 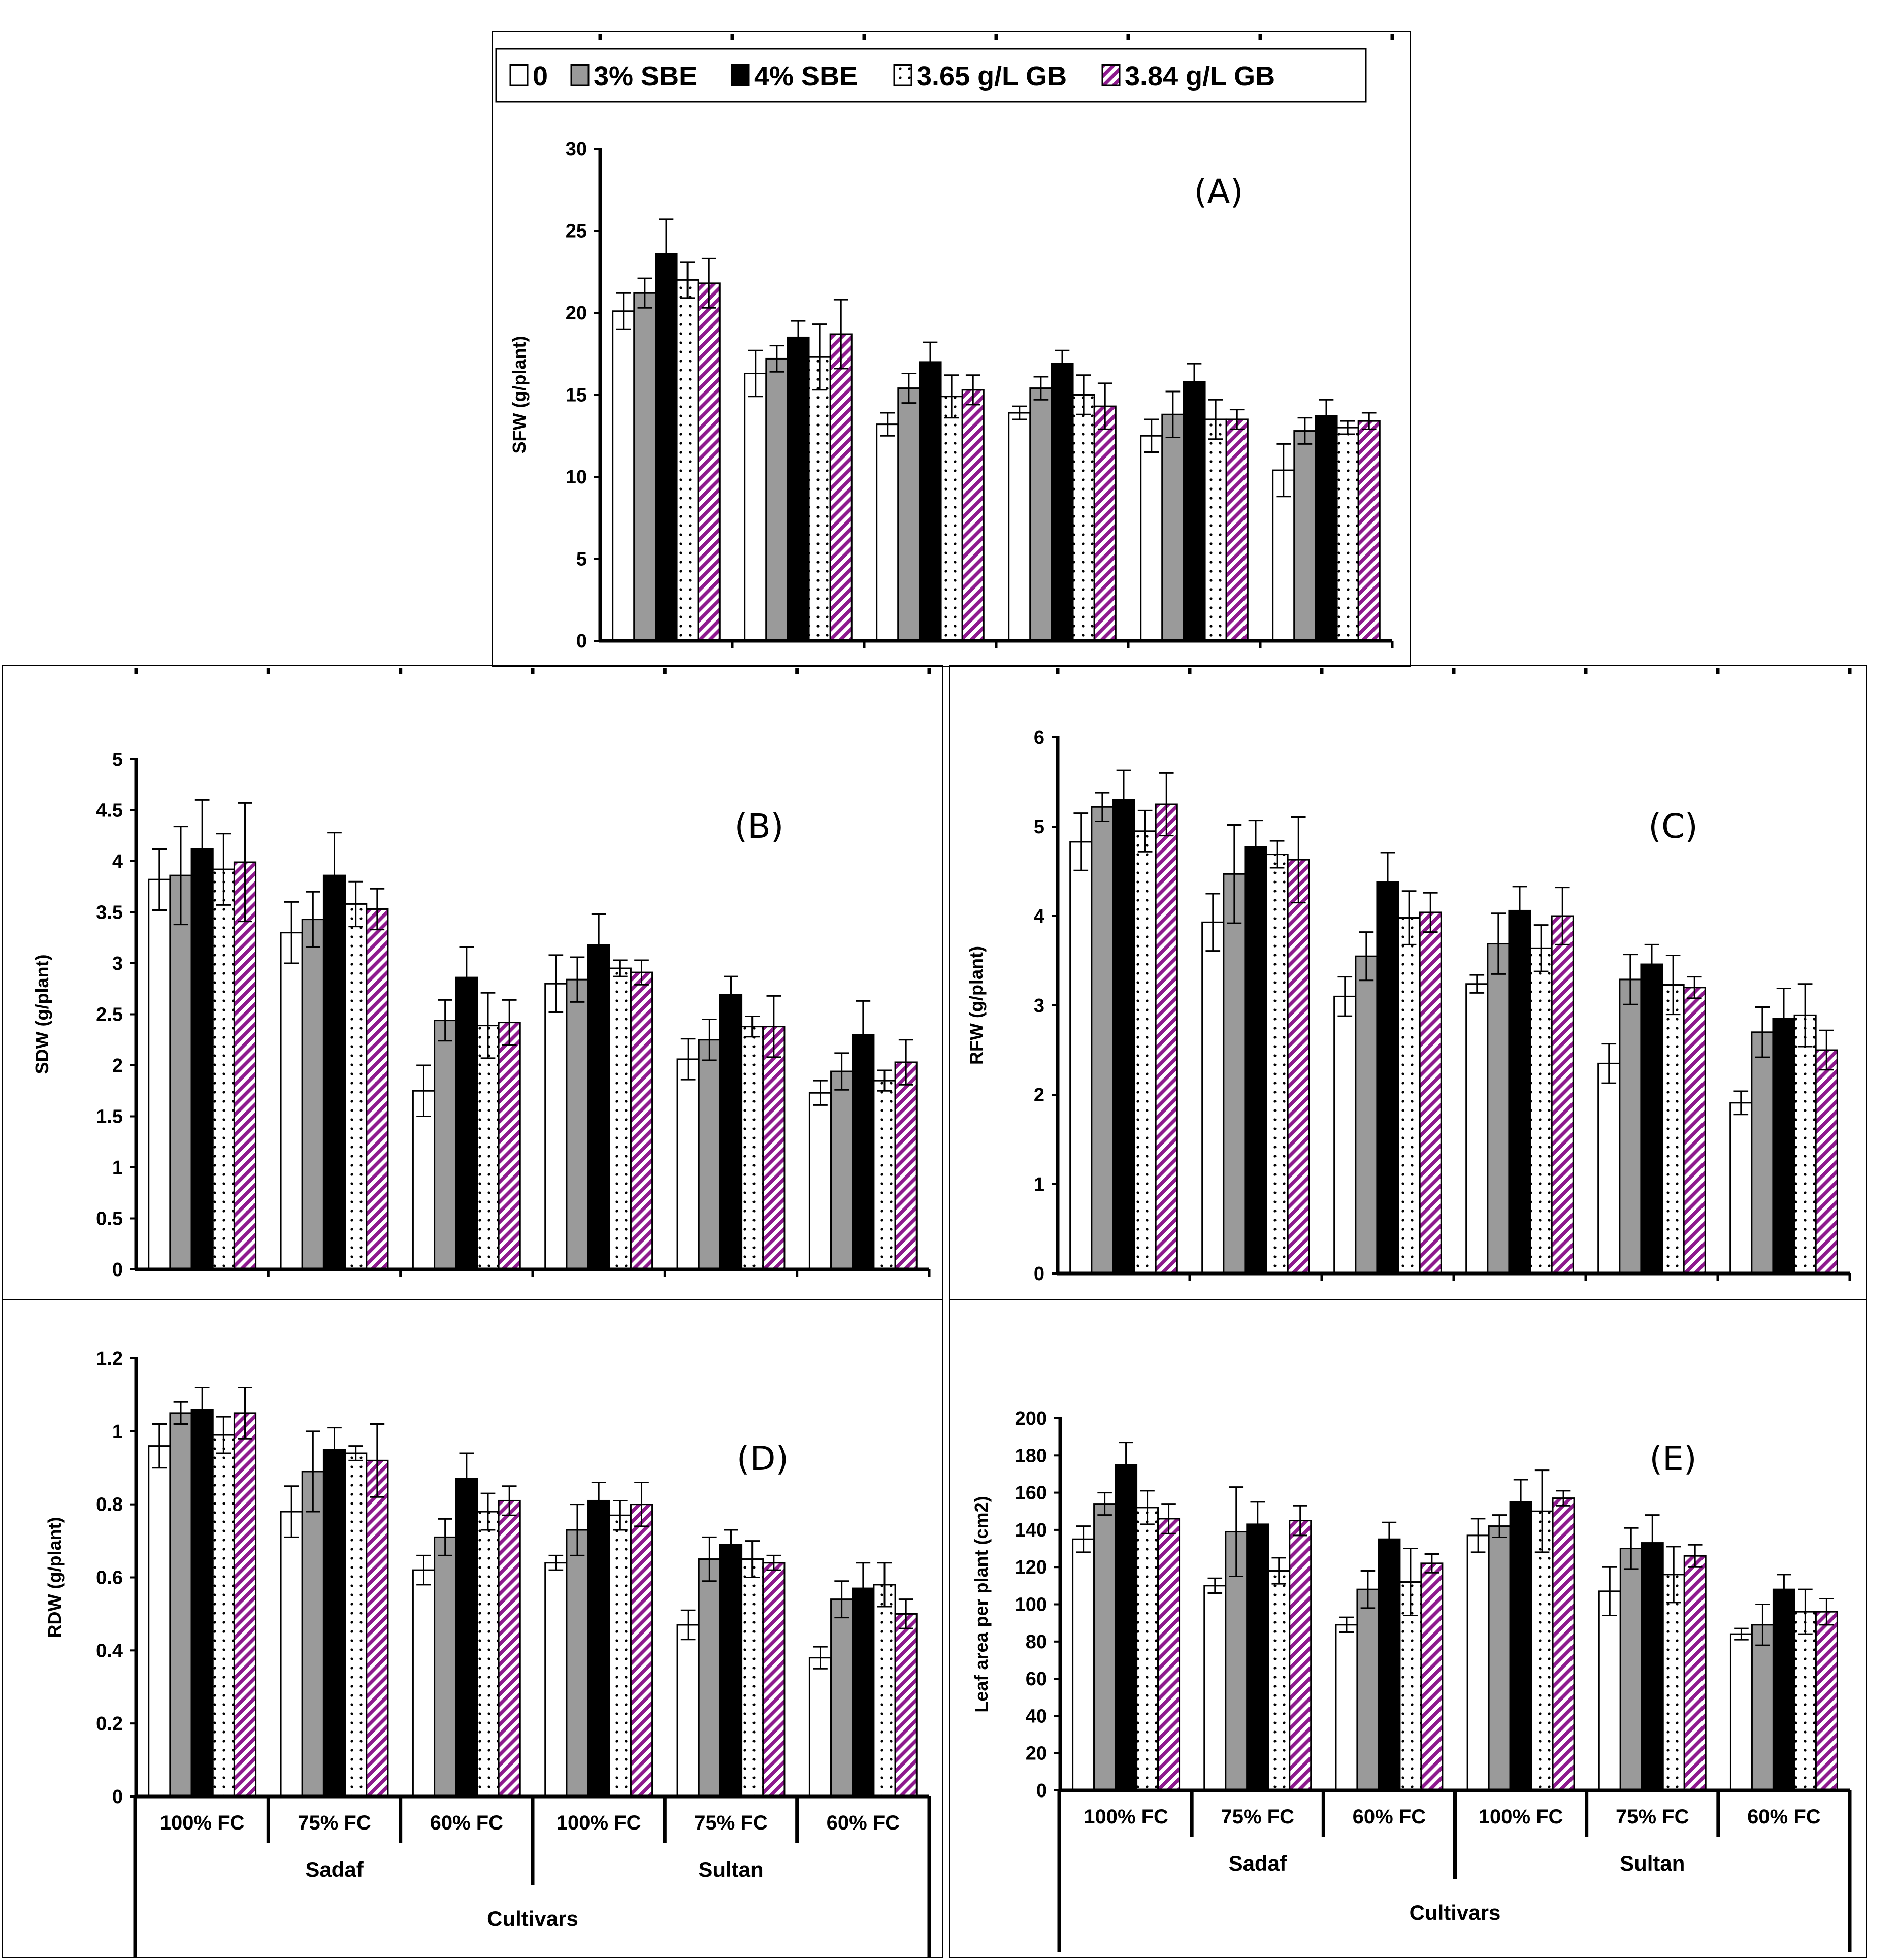 What do you see at coordinates (1031, 1531) in the screenshot?
I see `y-tick-label: 140` at bounding box center [1031, 1531].